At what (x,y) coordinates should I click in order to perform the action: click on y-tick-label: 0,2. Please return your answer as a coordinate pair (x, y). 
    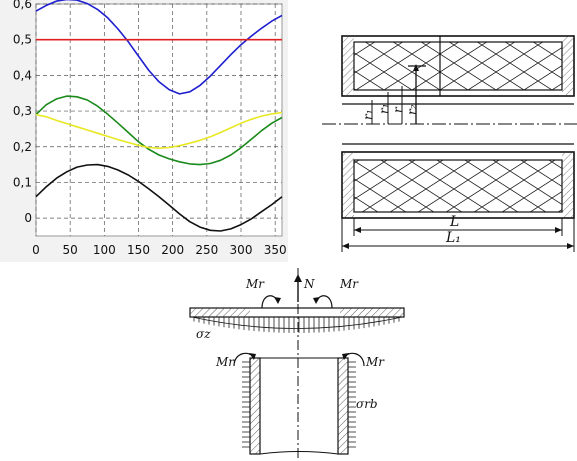
    Looking at the image, I should click on (22, 147).